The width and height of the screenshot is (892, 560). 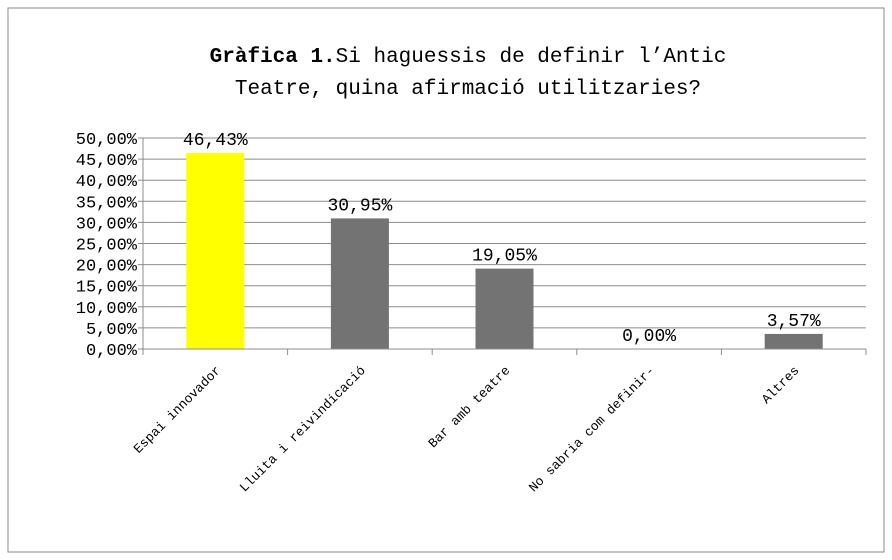 What do you see at coordinates (107, 140) in the screenshot?
I see `y-tick-label: 50,00%` at bounding box center [107, 140].